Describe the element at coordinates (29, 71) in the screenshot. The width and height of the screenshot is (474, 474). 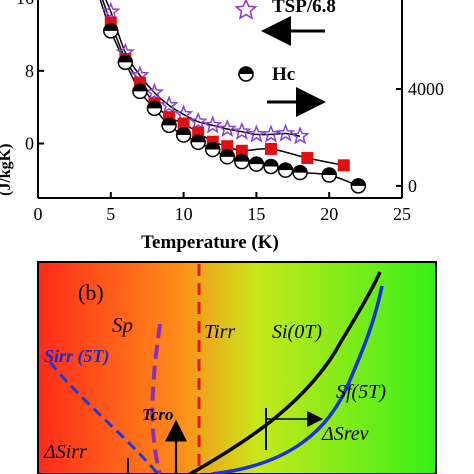
I see `y-left-tick-label: 8` at that location.